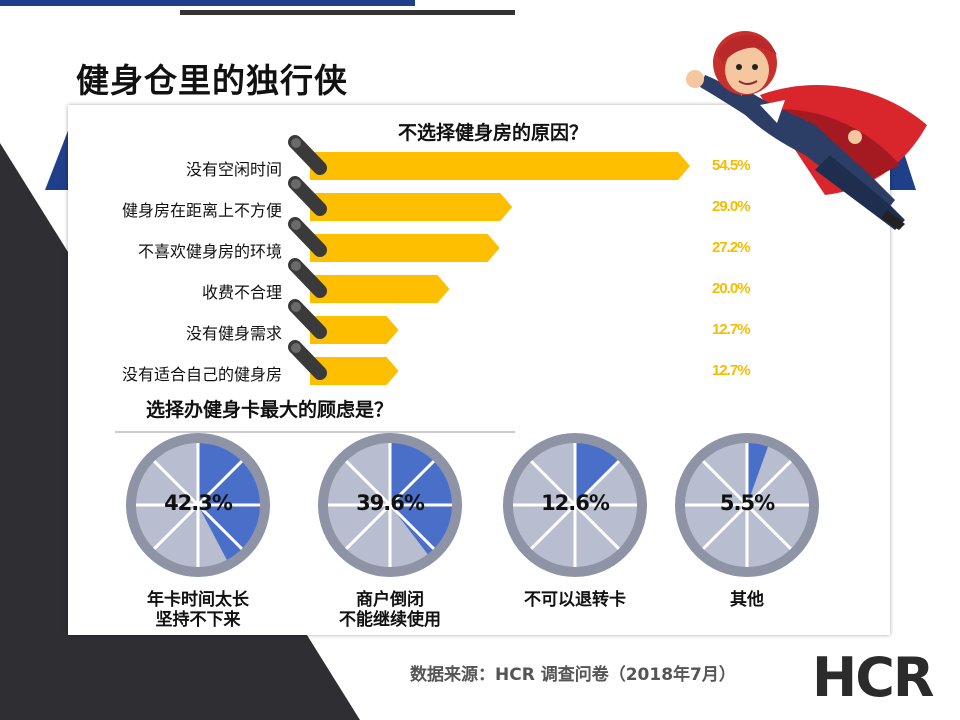  Describe the element at coordinates (233, 169) in the screenshot. I see `bar-category-label: 没有空闲时间` at that location.